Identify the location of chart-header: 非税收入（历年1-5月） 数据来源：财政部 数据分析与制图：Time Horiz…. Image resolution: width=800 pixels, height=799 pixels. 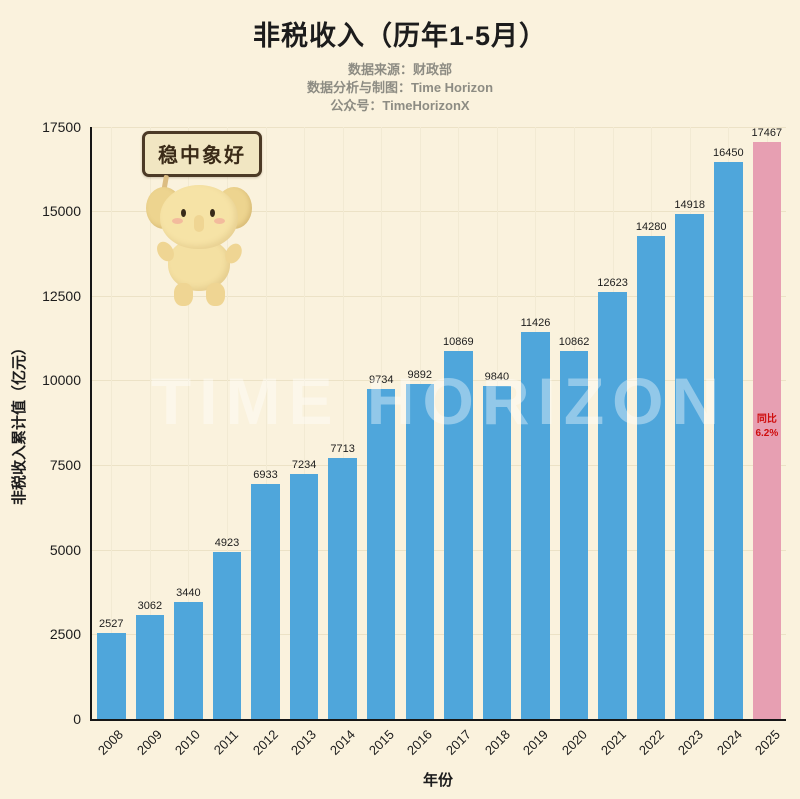
(400, 57).